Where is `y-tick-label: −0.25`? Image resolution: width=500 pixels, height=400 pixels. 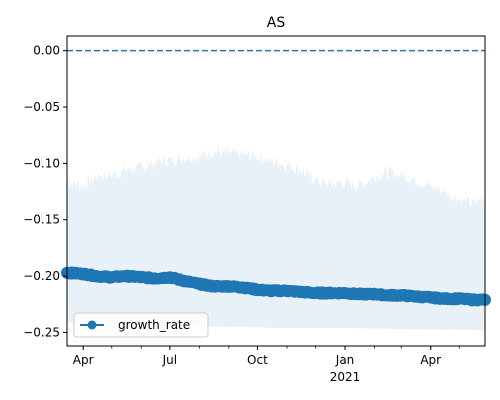
y-tick-label: −0.25 is located at coordinates (41, 332).